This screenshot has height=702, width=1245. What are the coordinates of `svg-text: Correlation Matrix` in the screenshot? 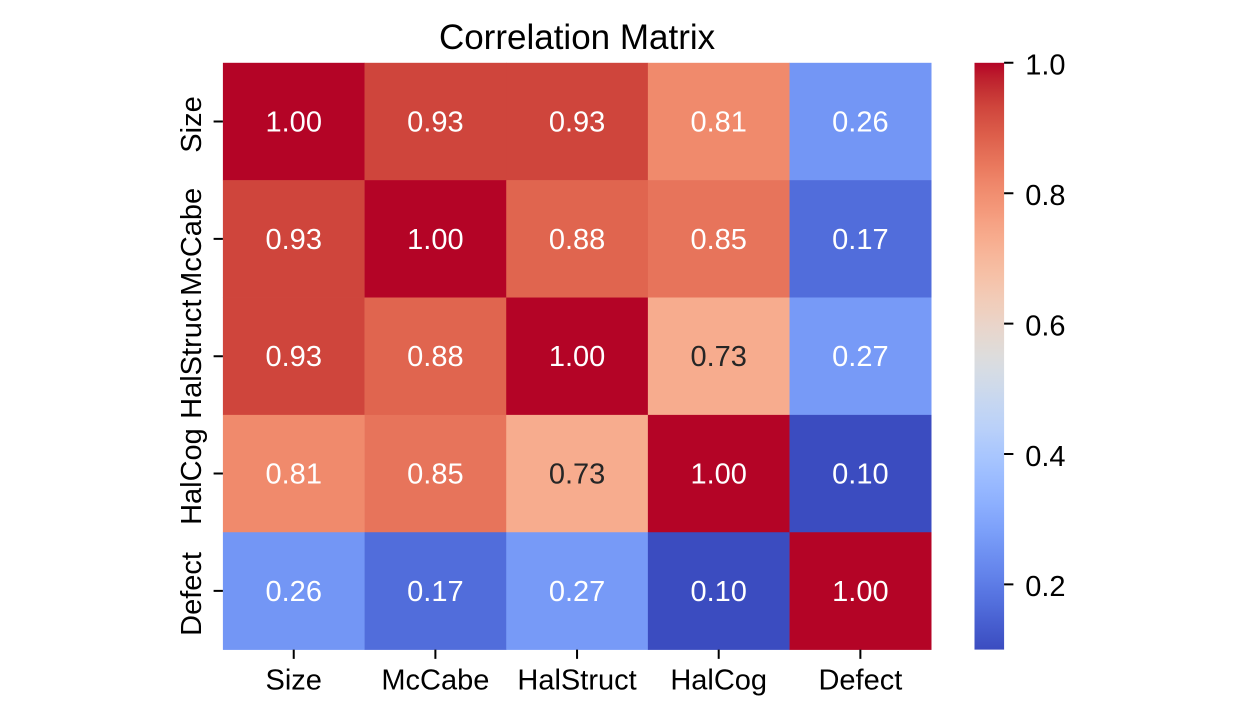 It's located at (577, 37).